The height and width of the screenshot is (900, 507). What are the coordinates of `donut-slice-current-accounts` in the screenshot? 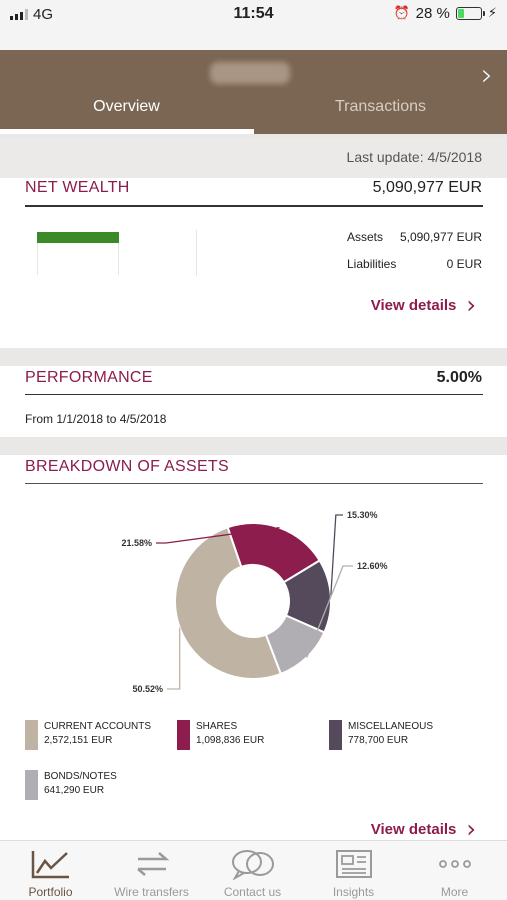 It's located at (228, 602).